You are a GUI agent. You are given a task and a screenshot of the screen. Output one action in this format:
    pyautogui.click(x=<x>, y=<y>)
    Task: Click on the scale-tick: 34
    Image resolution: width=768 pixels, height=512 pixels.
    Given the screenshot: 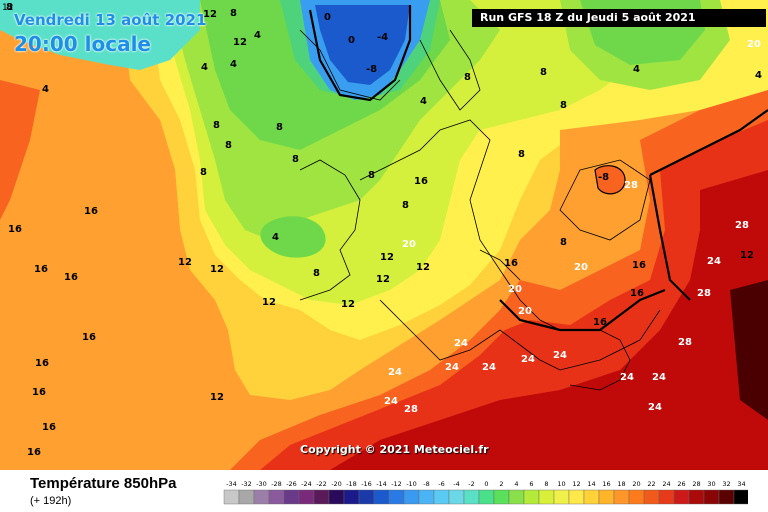 What is the action you would take?
    pyautogui.click(x=741, y=484)
    